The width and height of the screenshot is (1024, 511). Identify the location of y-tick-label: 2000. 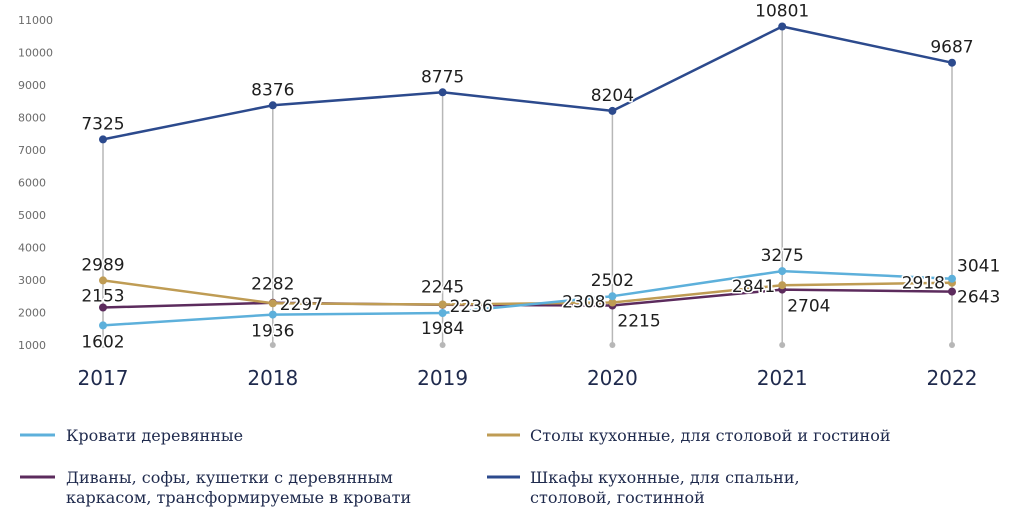
(32, 313).